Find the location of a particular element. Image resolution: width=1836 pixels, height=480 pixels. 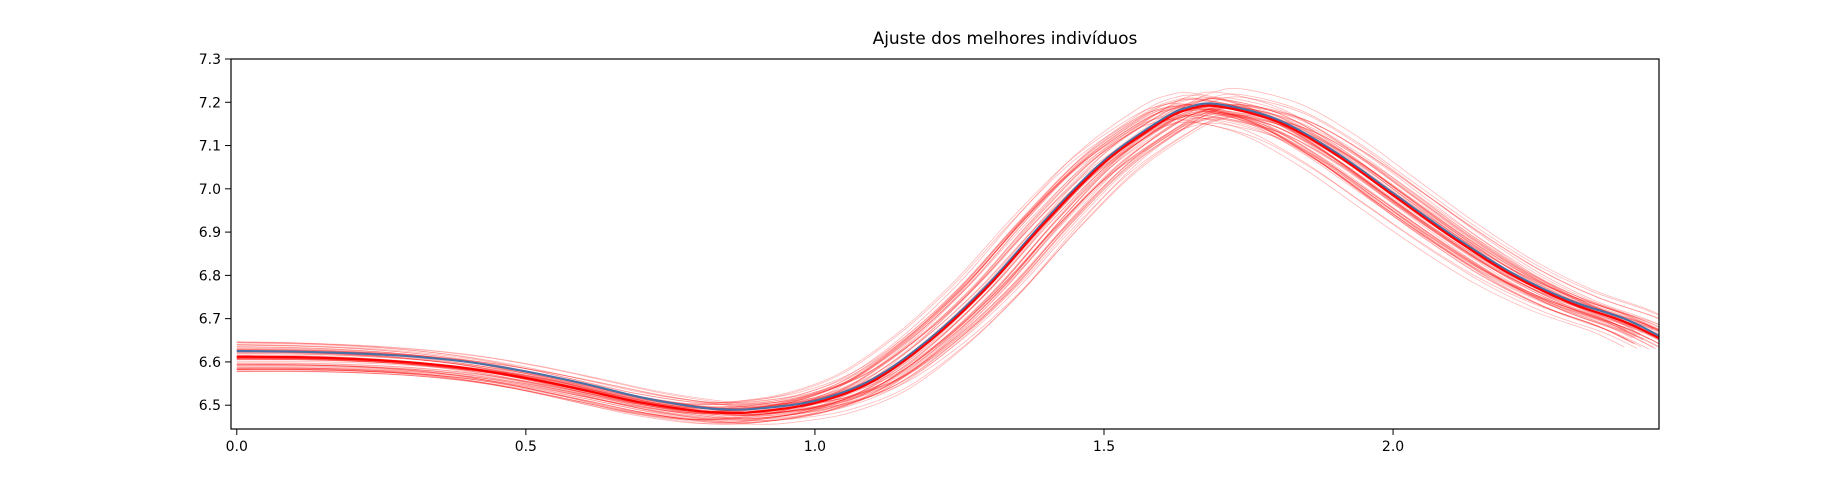

y-tick-label: 6.6 is located at coordinates (210, 363).